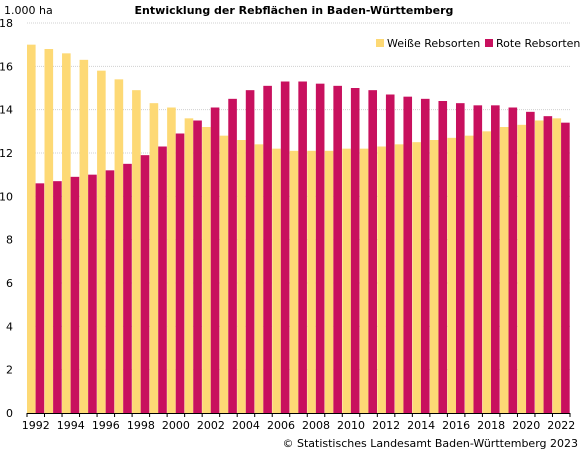 The width and height of the screenshot is (581, 452). What do you see at coordinates (154, 258) in the screenshot?
I see `bar-weisse-1999` at bounding box center [154, 258].